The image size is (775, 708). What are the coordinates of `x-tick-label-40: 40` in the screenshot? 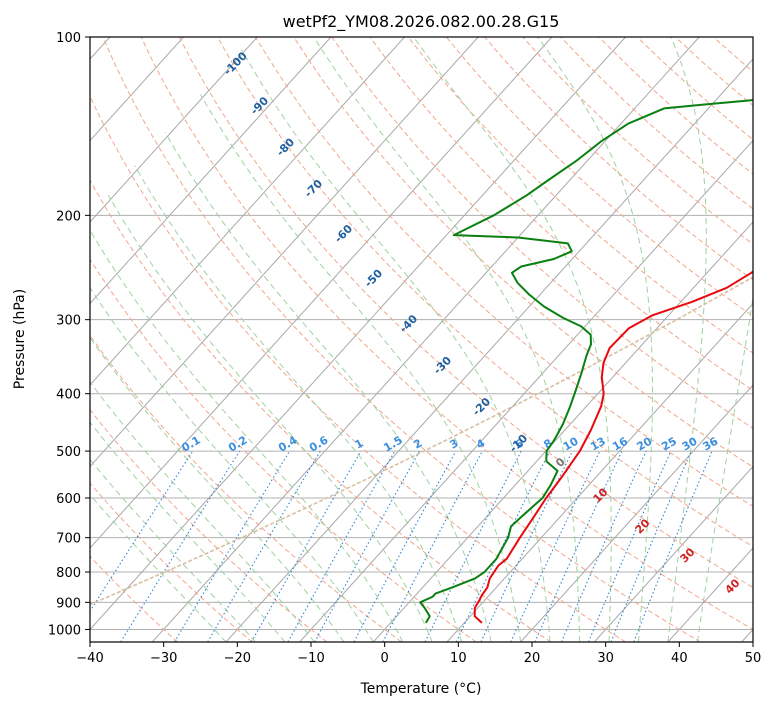 It's located at (679, 658).